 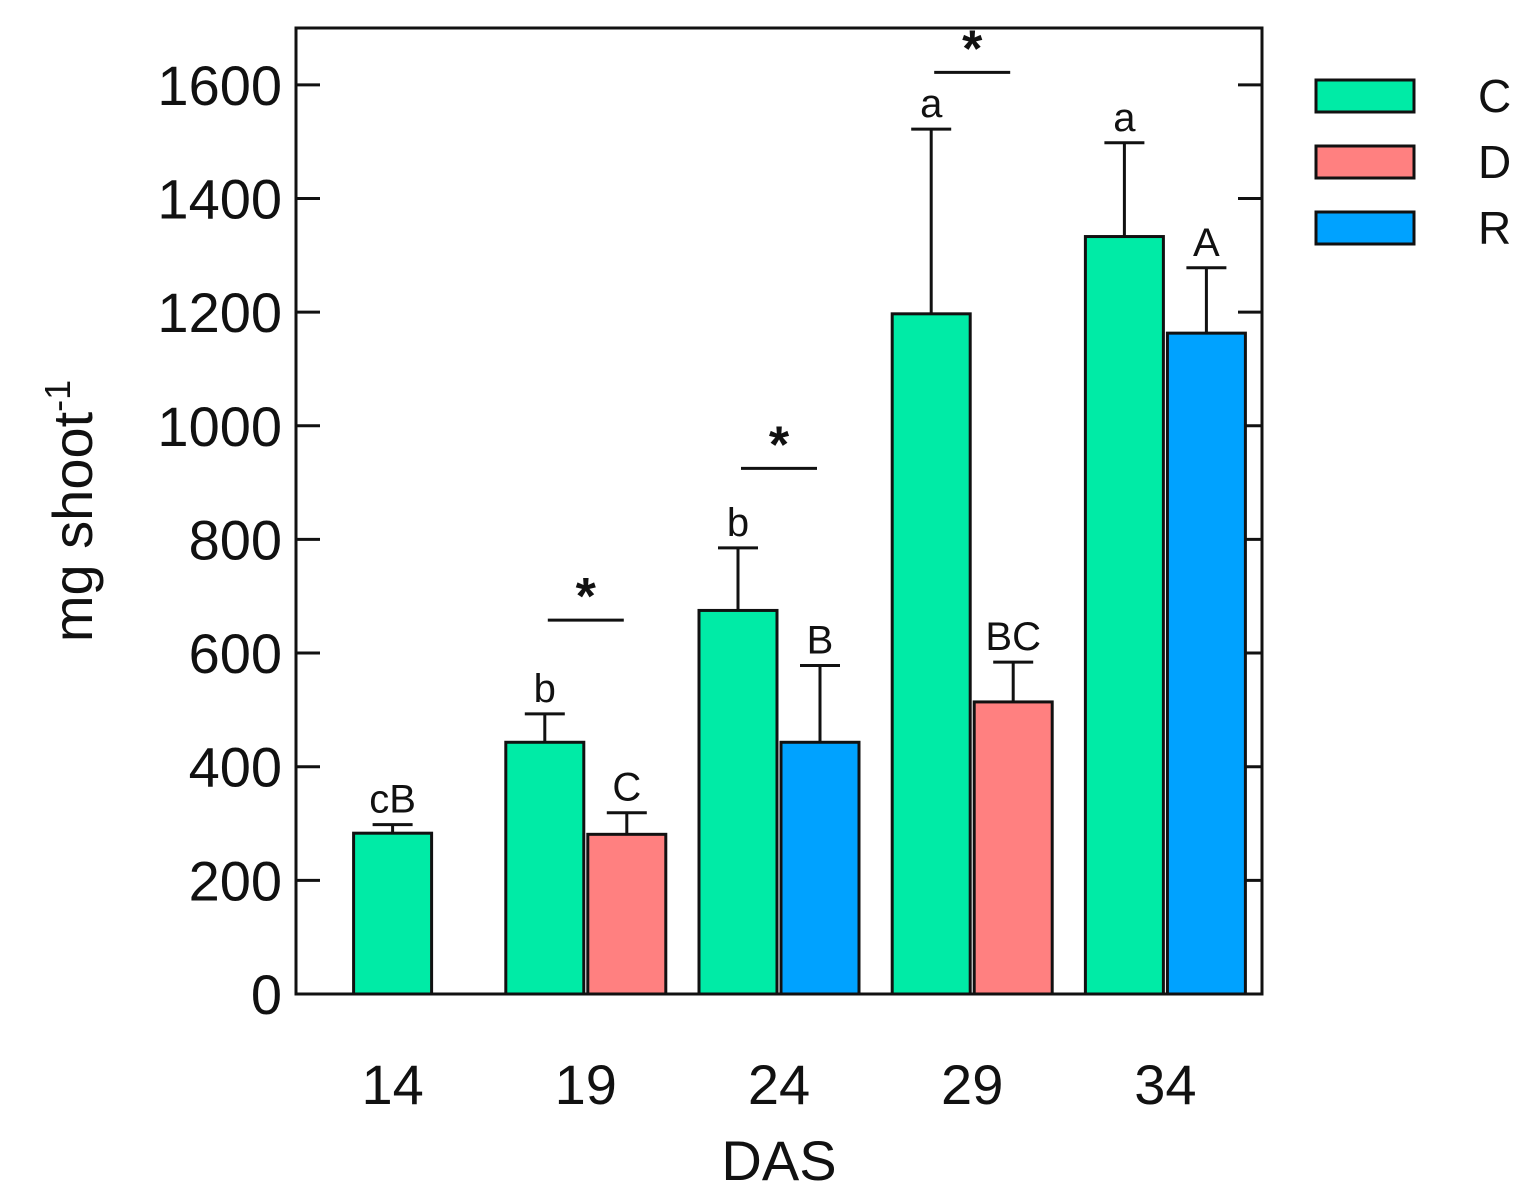 What do you see at coordinates (219, 312) in the screenshot?
I see `y-tick-label-1200: 1200` at bounding box center [219, 312].